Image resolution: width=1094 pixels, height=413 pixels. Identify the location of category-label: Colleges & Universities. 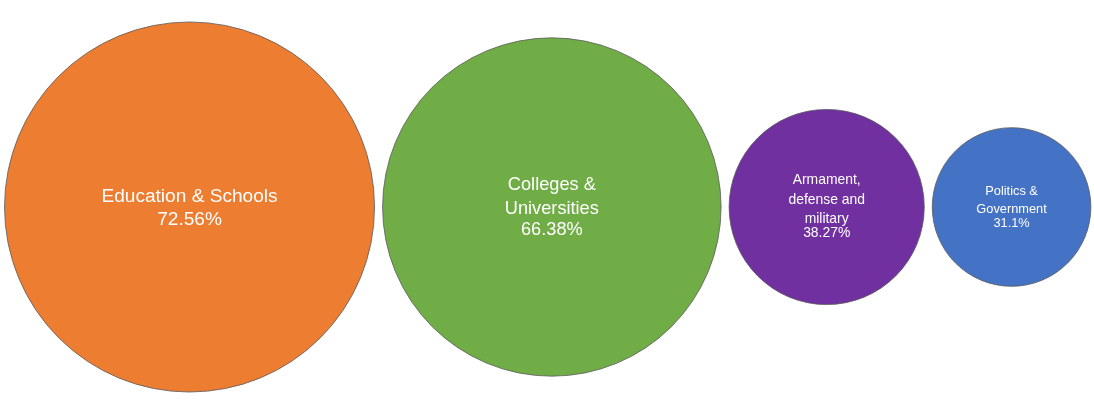
(551, 196).